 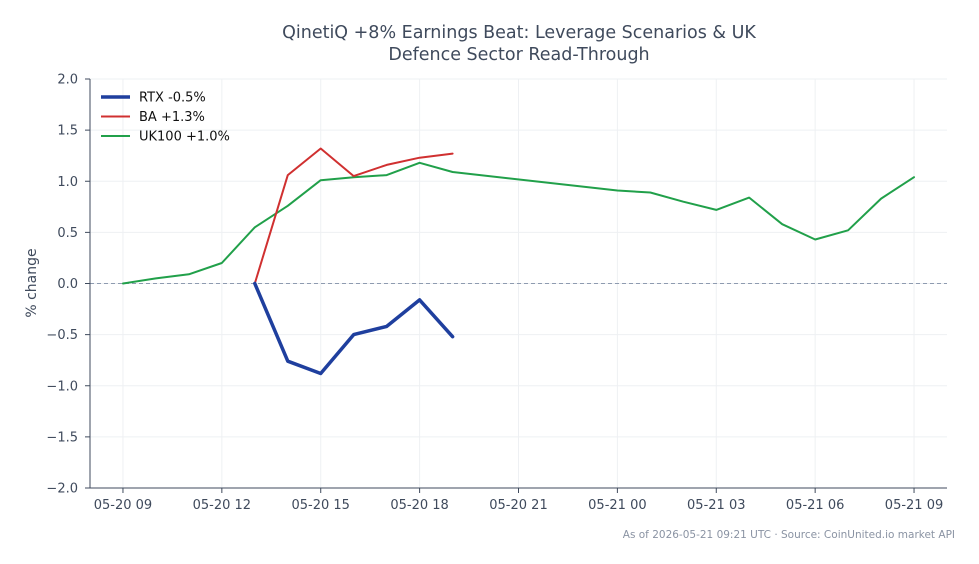 What do you see at coordinates (518, 505) in the screenshot?
I see `x-tick-label: 05-20 21` at bounding box center [518, 505].